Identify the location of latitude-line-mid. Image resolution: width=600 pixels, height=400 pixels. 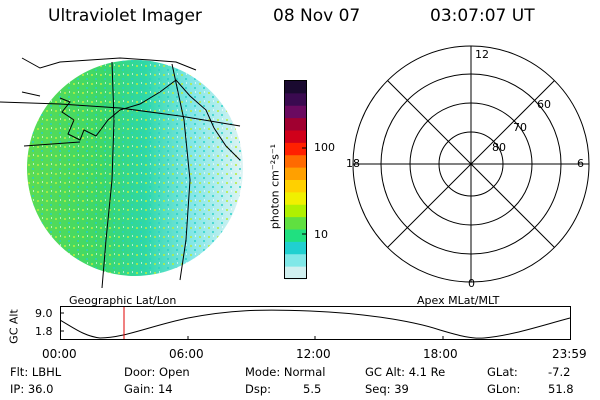
(120, 114).